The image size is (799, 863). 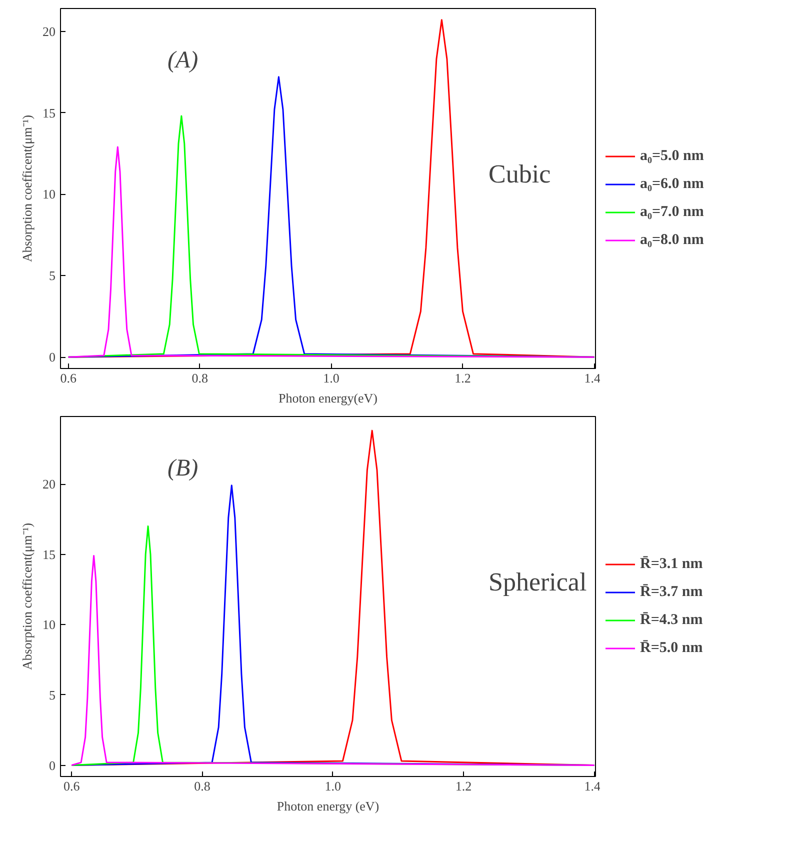 What do you see at coordinates (537, 582) in the screenshot?
I see `annotation: Spherical` at bounding box center [537, 582].